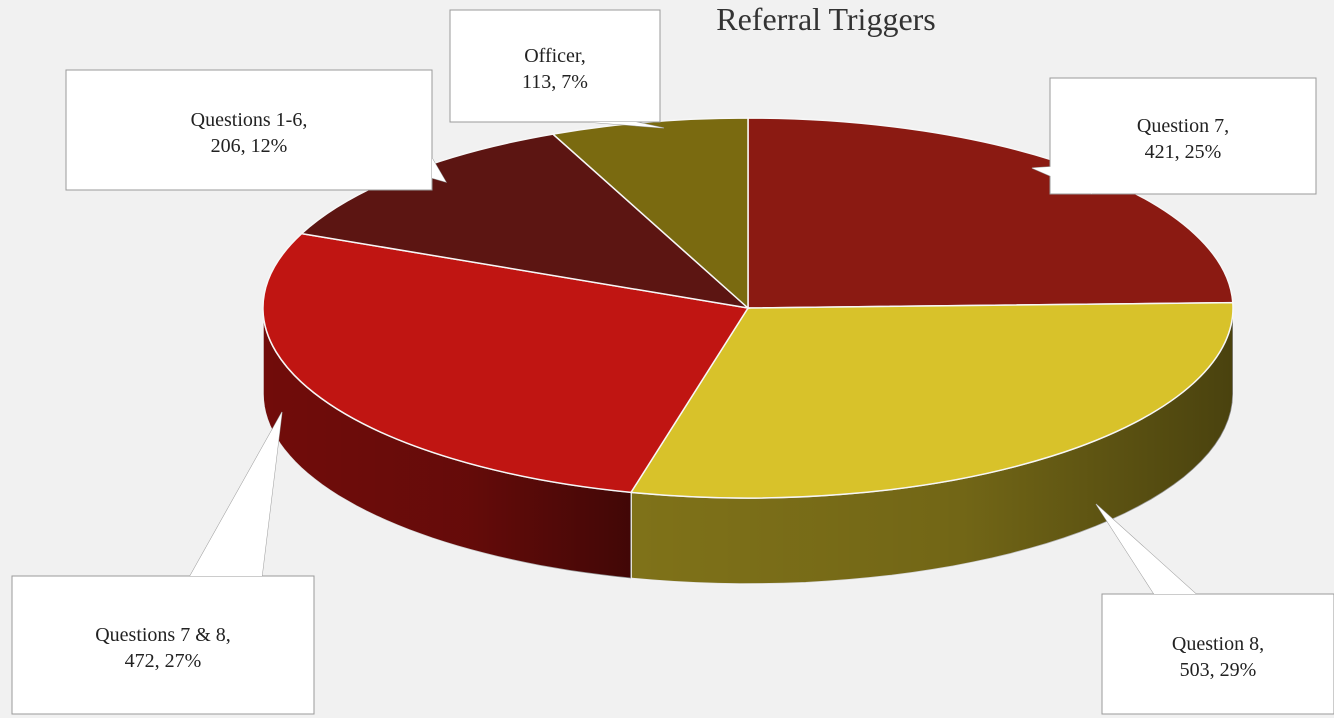 This screenshot has width=1334, height=718. I want to click on callout-label: Officer,, so click(555, 56).